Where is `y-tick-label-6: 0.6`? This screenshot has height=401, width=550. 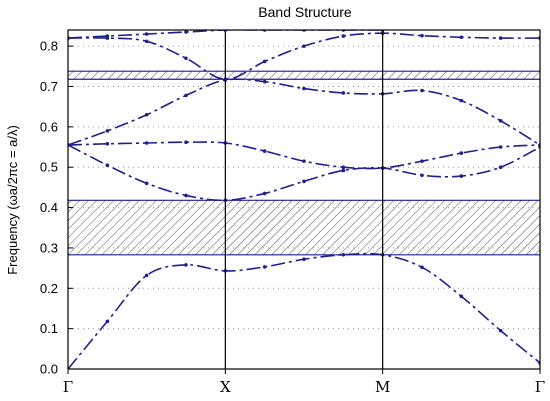 y-tick-label-6: 0.6 is located at coordinates (49, 126).